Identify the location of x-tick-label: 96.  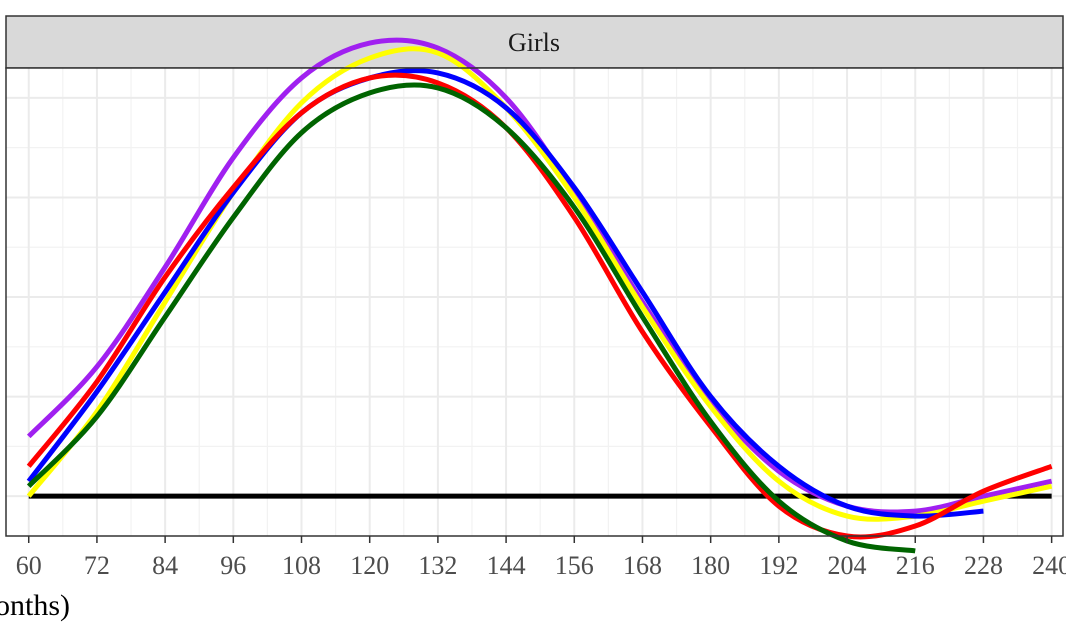
(233, 565).